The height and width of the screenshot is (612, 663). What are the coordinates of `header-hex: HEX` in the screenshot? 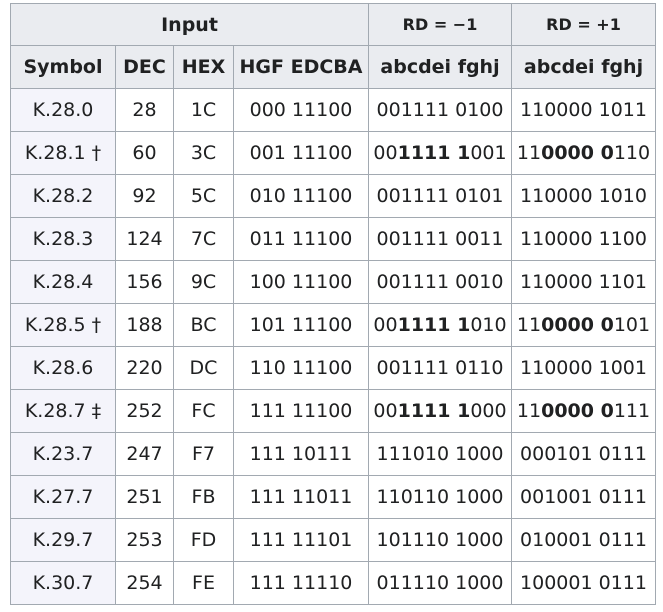 It's located at (203, 67).